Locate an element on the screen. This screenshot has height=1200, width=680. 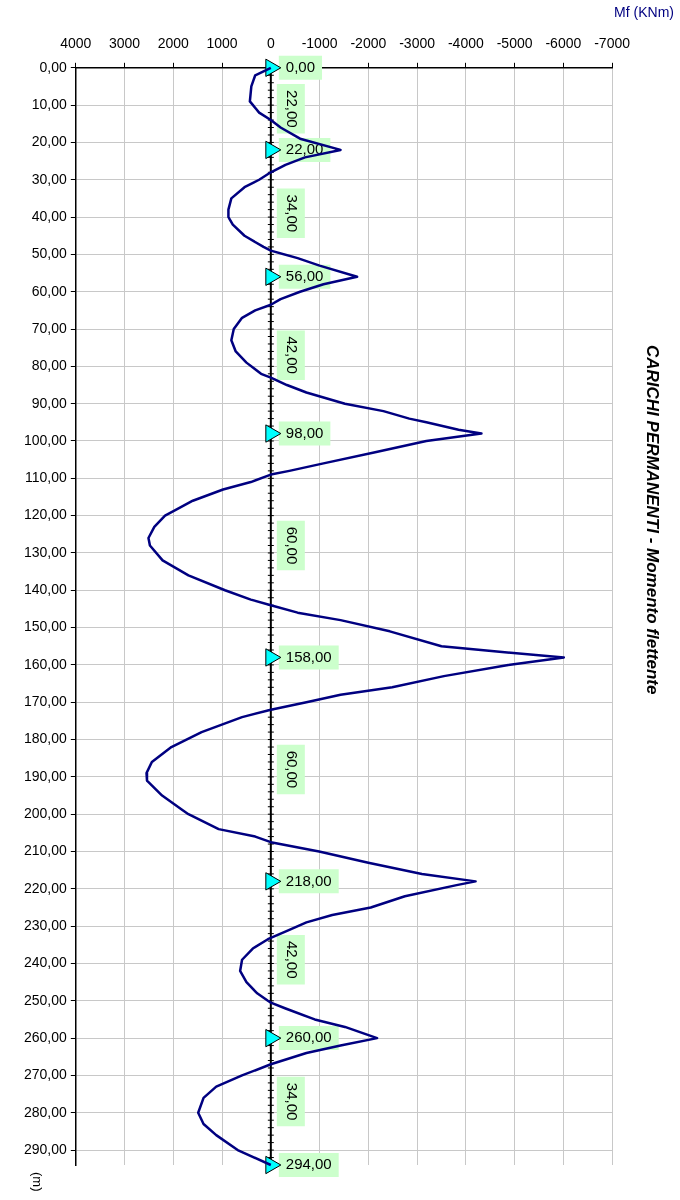
x-tick-label: 3000 is located at coordinates (124, 43).